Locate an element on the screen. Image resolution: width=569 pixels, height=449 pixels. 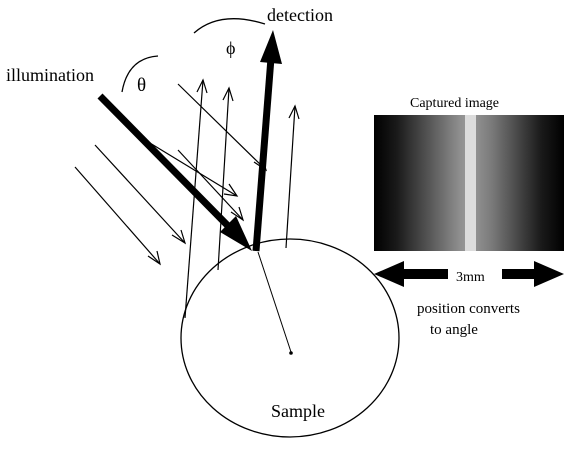
main-illumination-arrow is located at coordinates (174, 172).